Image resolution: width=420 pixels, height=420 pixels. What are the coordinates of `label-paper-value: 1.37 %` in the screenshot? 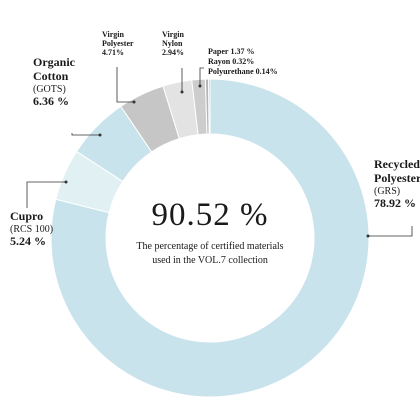 It's located at (242, 51).